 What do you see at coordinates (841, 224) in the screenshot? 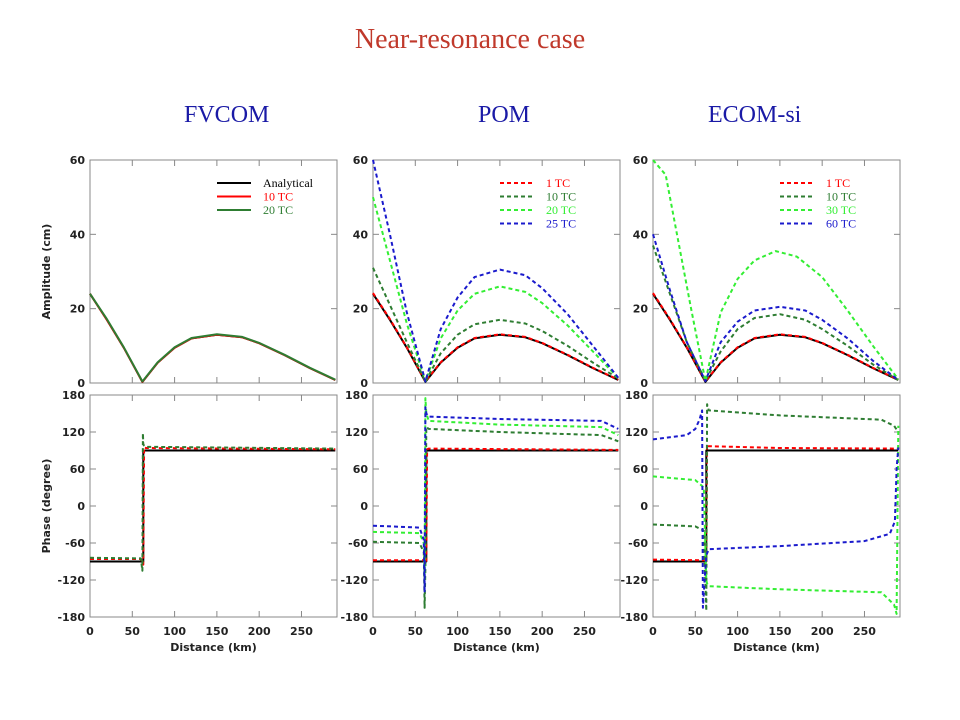
I see `legend-label: 60 TC` at bounding box center [841, 224].